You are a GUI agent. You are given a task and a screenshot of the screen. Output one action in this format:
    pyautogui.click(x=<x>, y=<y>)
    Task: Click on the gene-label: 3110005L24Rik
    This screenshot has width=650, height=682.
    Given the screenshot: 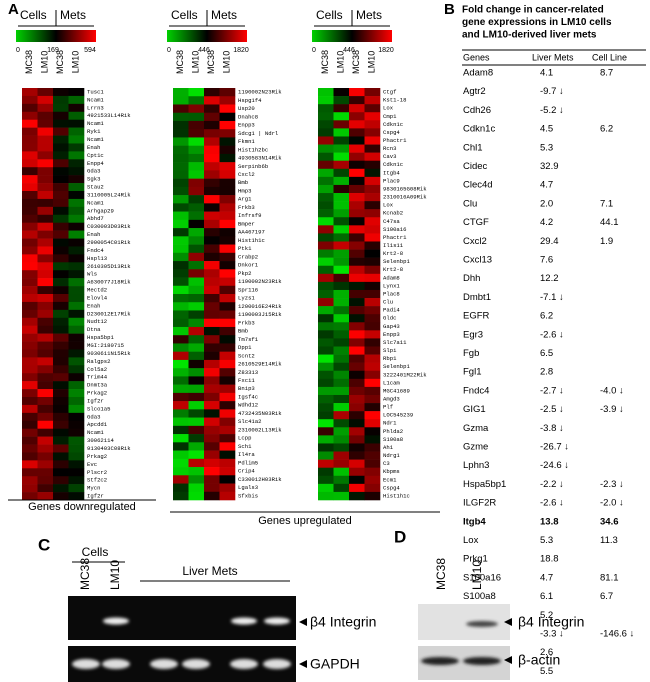 What is the action you would take?
    pyautogui.click(x=109, y=194)
    